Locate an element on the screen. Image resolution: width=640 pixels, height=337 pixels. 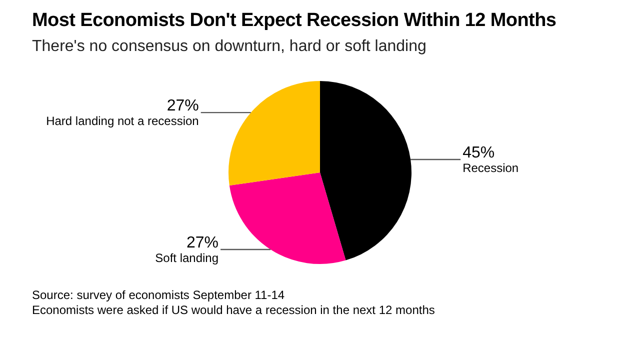
chart-title: Most Economists Don't Expect Recession Within 12 Months is located at coordinates (294, 21).